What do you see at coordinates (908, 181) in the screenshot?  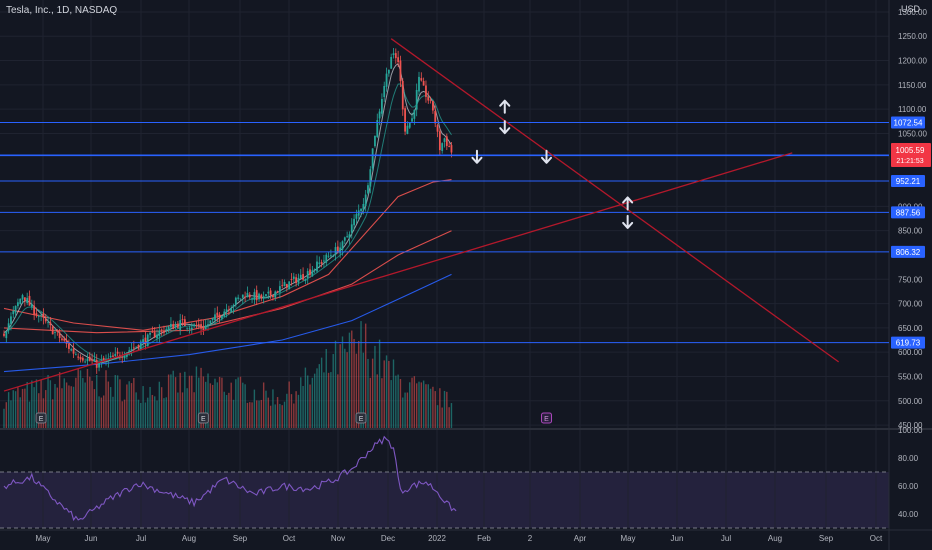 I see `level-price-label: 952.21` at bounding box center [908, 181].